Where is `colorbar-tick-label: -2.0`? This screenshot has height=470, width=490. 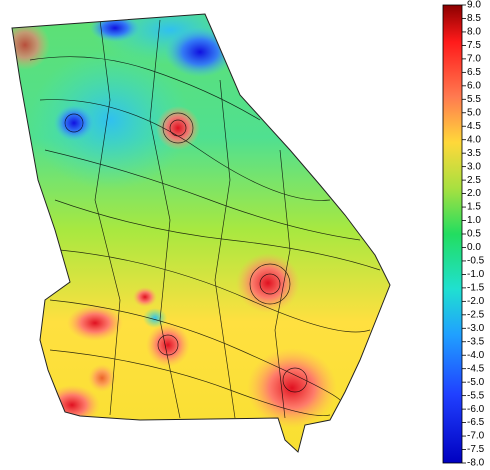 colorbar-tick-label: -2.0 is located at coordinates (476, 301).